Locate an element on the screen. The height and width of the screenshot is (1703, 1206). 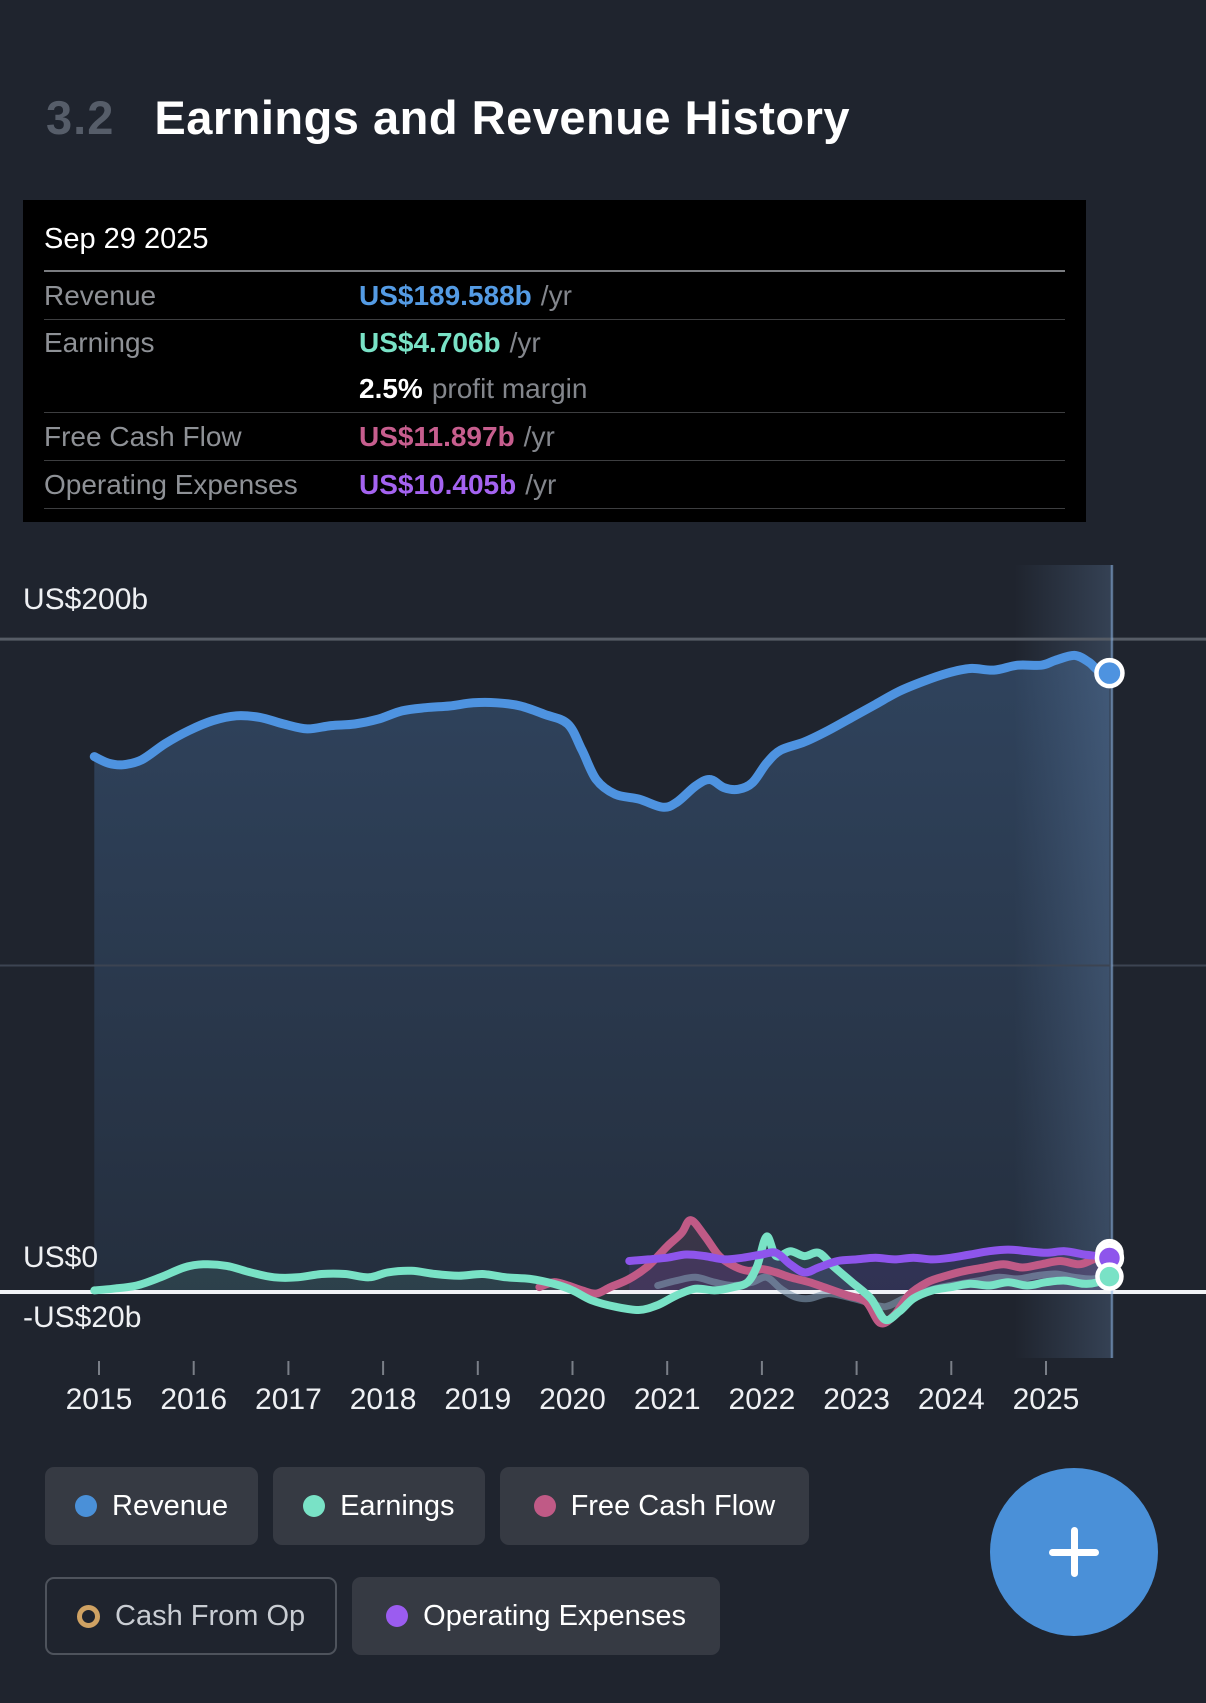
free-cash-flow-area is located at coordinates (824, 1272).